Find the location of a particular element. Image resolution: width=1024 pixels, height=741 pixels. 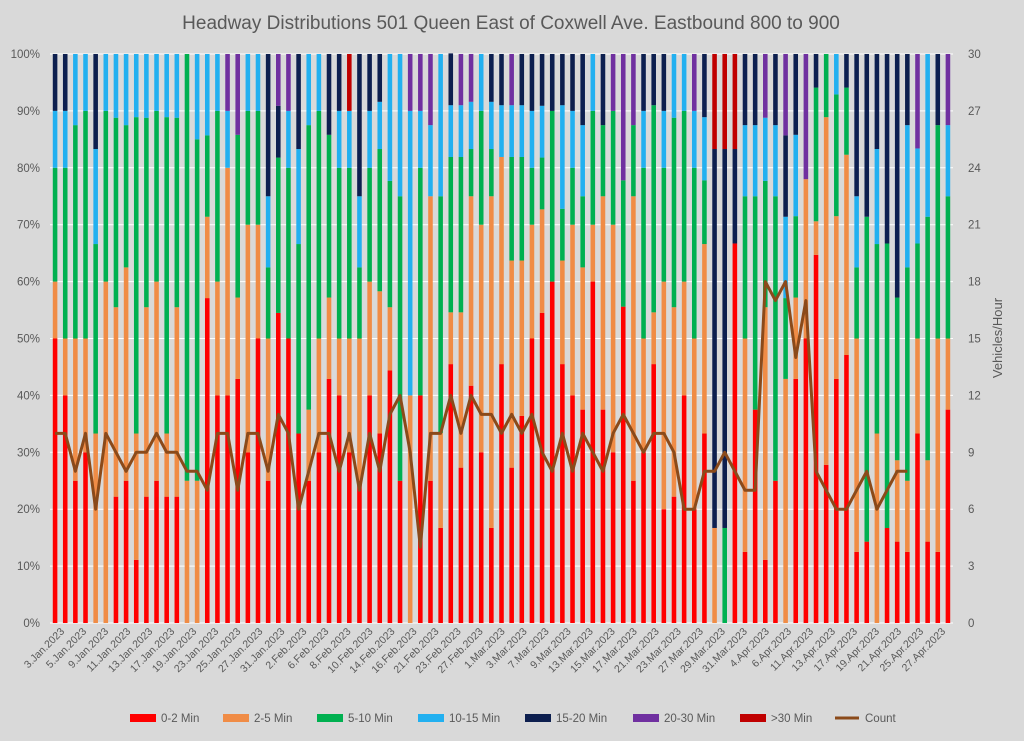

legend-label: 0-2 Min is located at coordinates (180, 719).